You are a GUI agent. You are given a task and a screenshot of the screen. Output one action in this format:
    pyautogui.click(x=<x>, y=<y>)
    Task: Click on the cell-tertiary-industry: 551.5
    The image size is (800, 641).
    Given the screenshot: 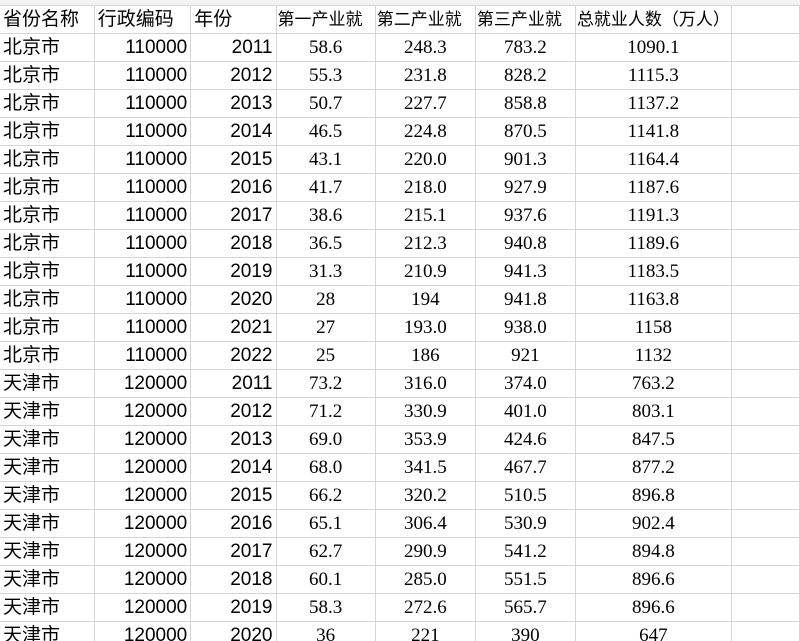 What is the action you would take?
    pyautogui.click(x=525, y=579)
    